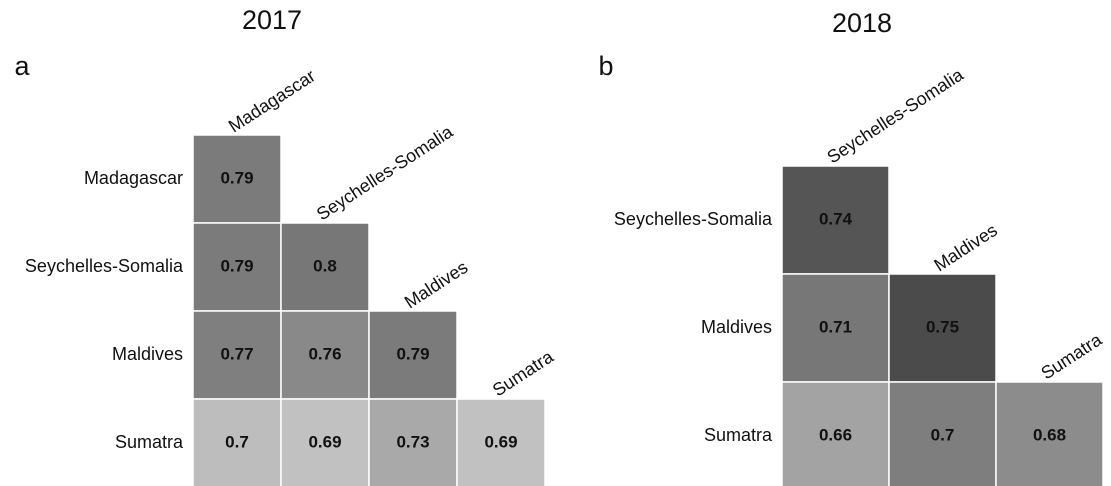  I want to click on panel-label: a, so click(22, 66).